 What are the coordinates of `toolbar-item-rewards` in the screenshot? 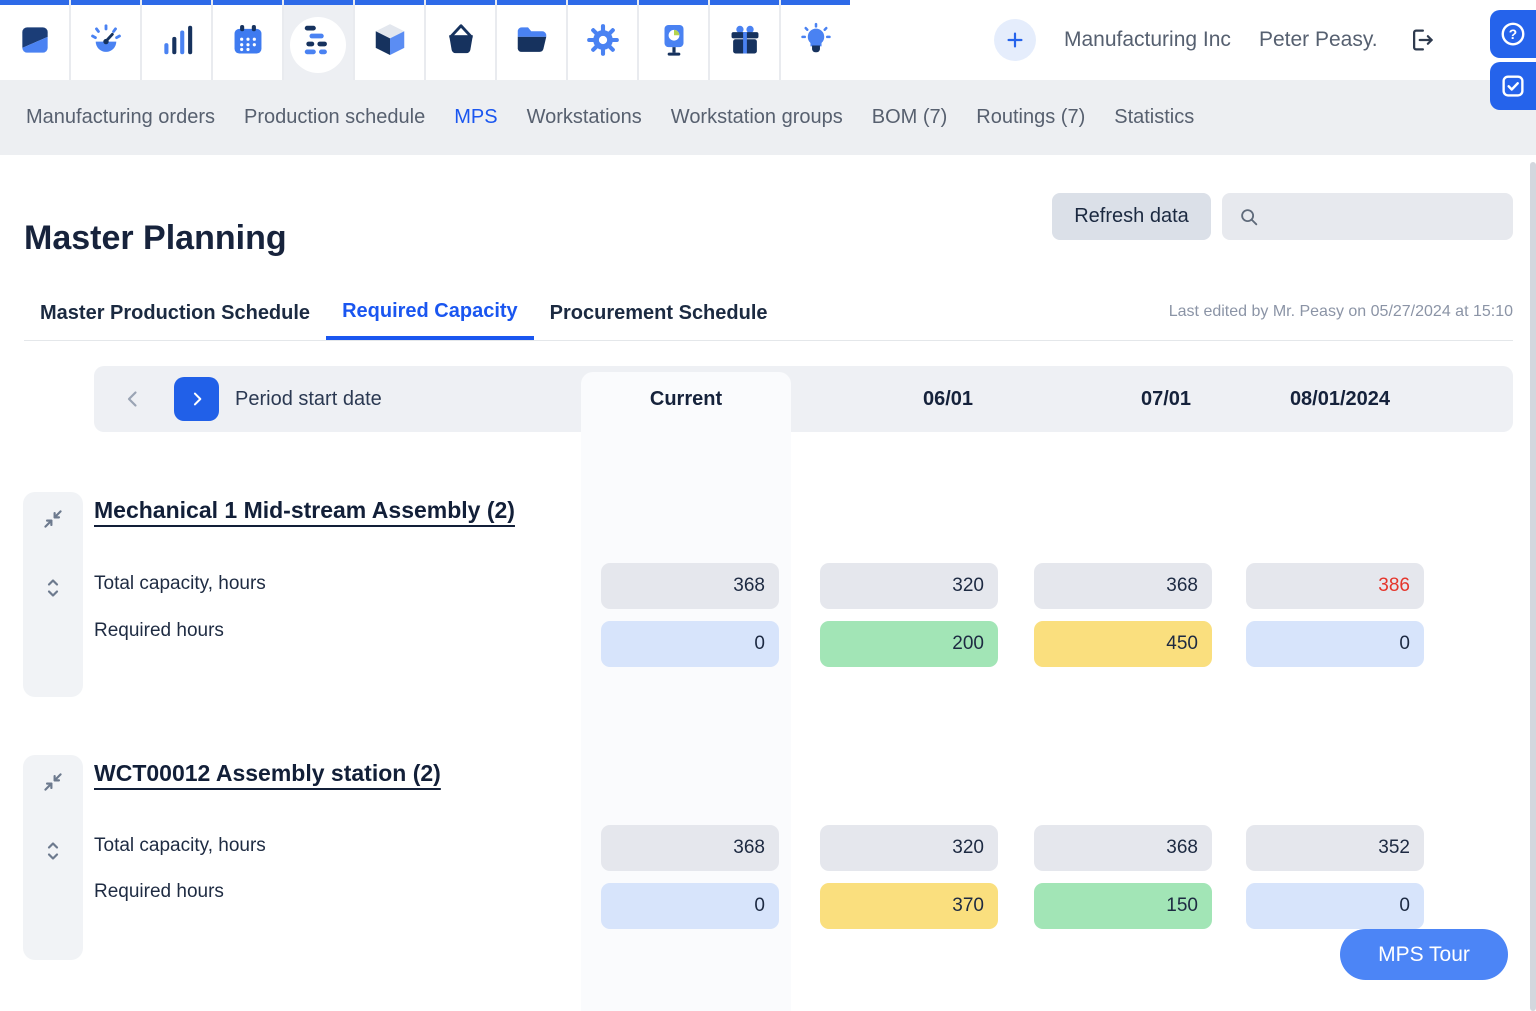 It's located at (744, 40).